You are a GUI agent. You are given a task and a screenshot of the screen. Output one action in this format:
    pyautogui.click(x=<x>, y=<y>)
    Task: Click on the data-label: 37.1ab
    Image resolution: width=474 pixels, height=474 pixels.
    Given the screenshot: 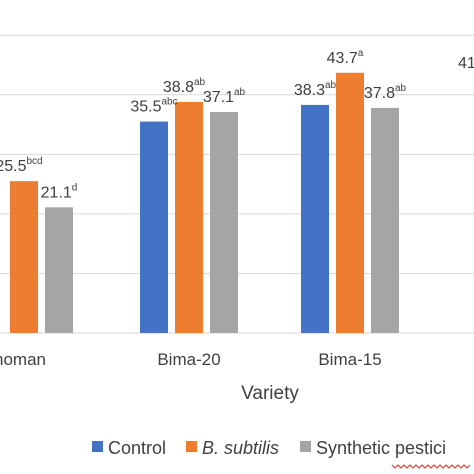 What is the action you would take?
    pyautogui.click(x=224, y=96)
    